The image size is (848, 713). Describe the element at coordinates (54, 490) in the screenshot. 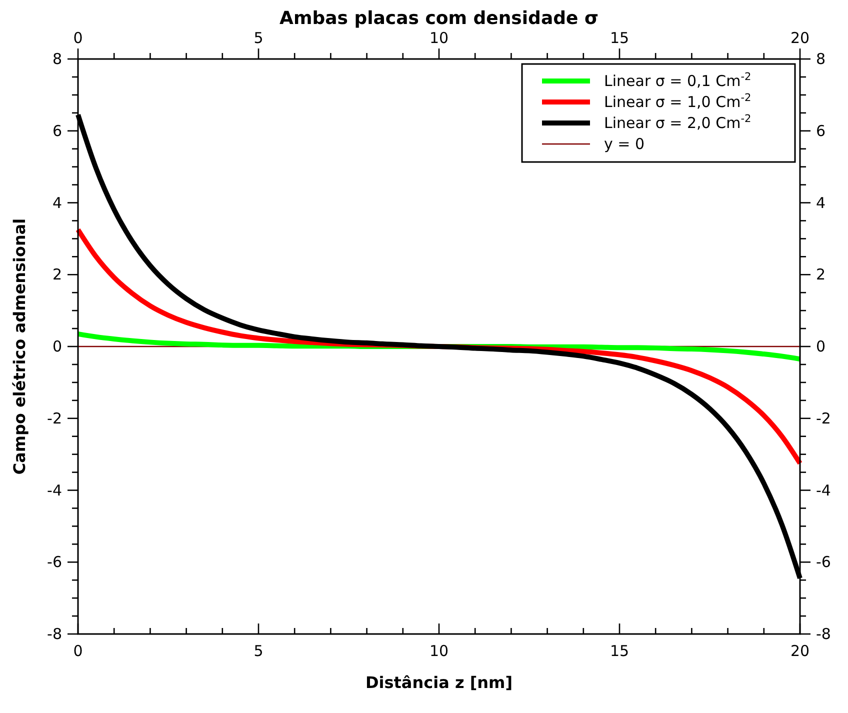

I see `y-tick-label: -4` at that location.